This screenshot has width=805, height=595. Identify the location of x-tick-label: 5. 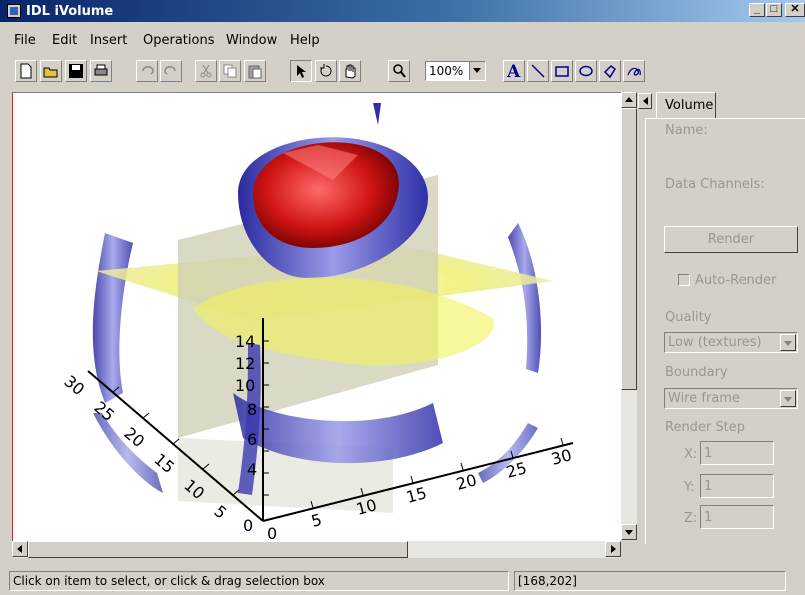
(316, 520).